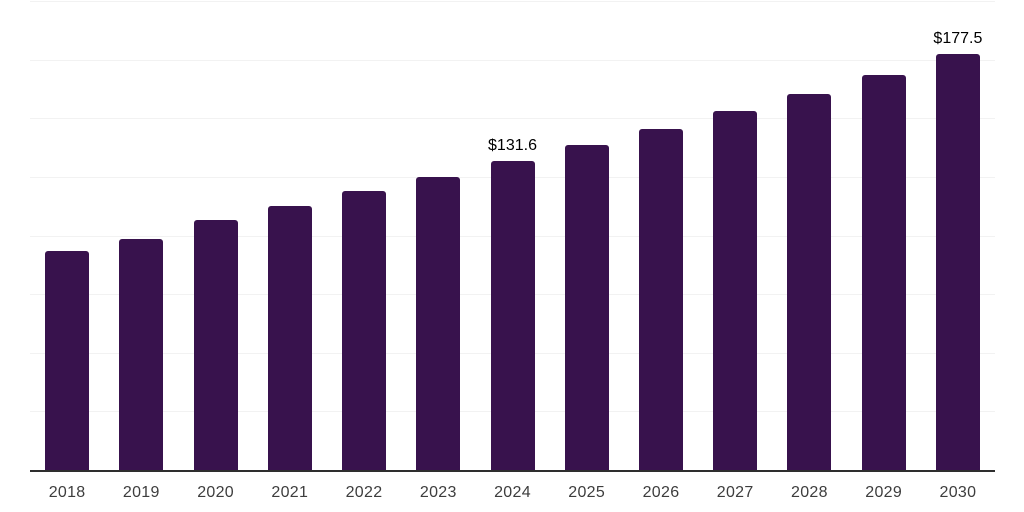 The image size is (1024, 512). I want to click on bar-2020, so click(215, 344).